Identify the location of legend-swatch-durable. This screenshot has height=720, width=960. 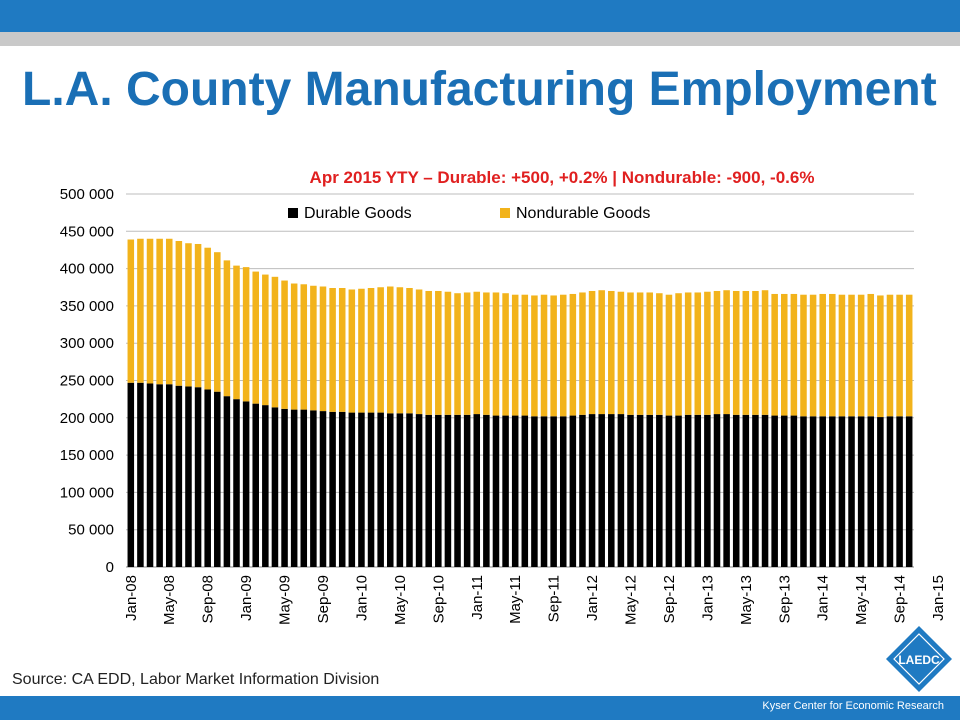
(293, 213).